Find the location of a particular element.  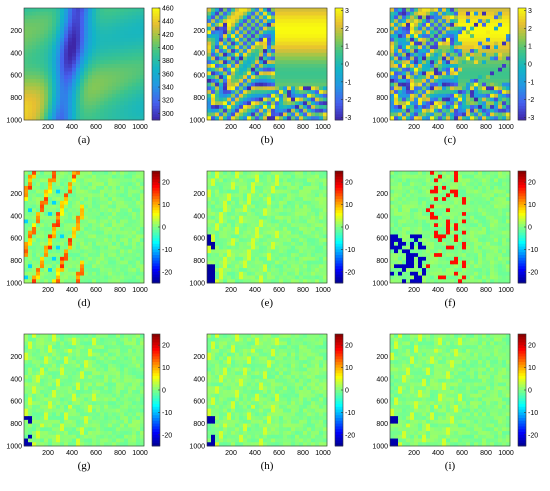

y-tick-label: 1000 is located at coordinates (380, 284).